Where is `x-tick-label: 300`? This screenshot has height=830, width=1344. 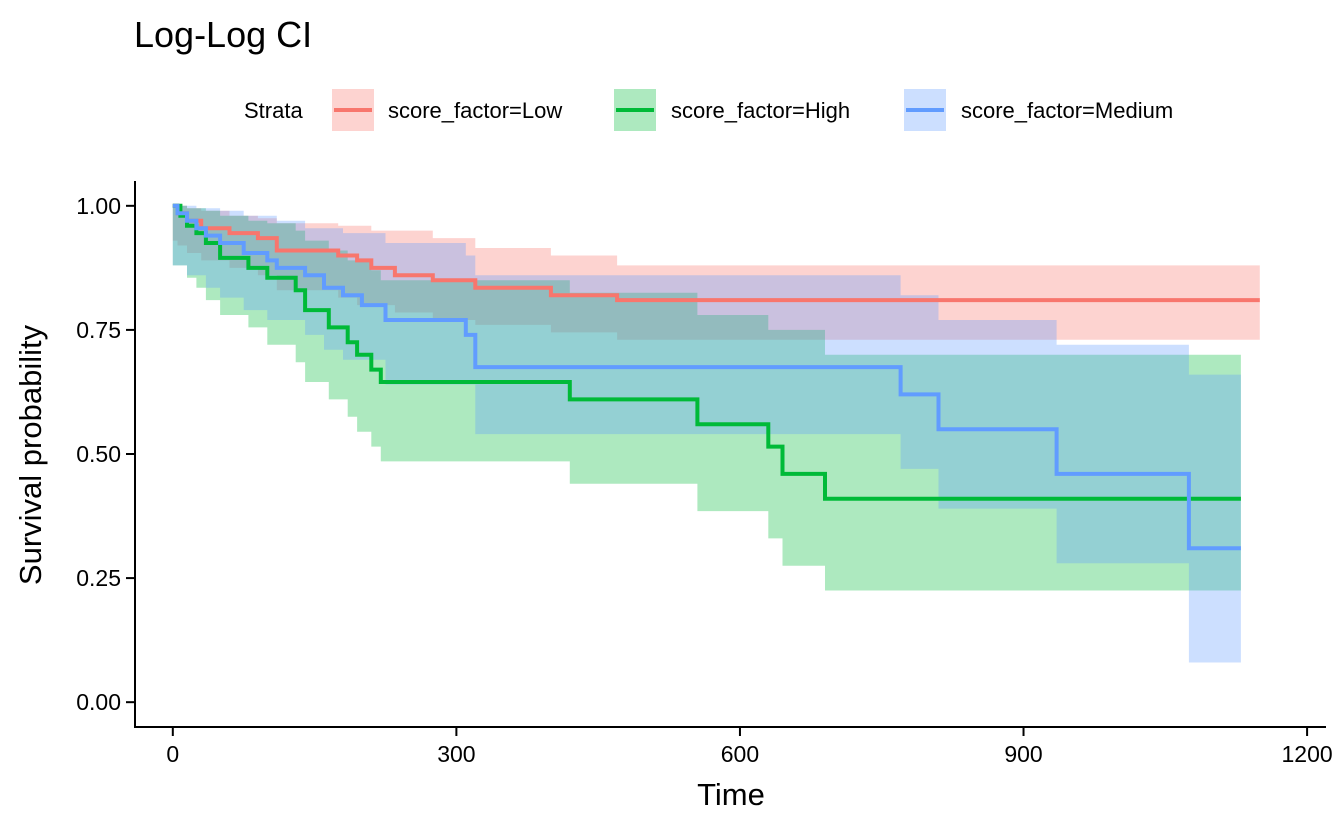
x-tick-label: 300 is located at coordinates (456, 754).